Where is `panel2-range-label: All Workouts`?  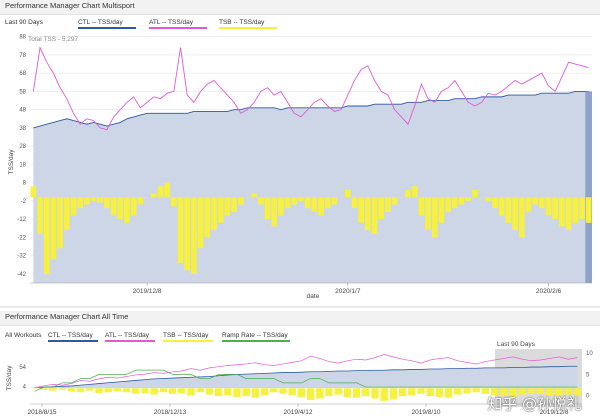
panel2-range-label: All Workouts is located at coordinates (23, 335).